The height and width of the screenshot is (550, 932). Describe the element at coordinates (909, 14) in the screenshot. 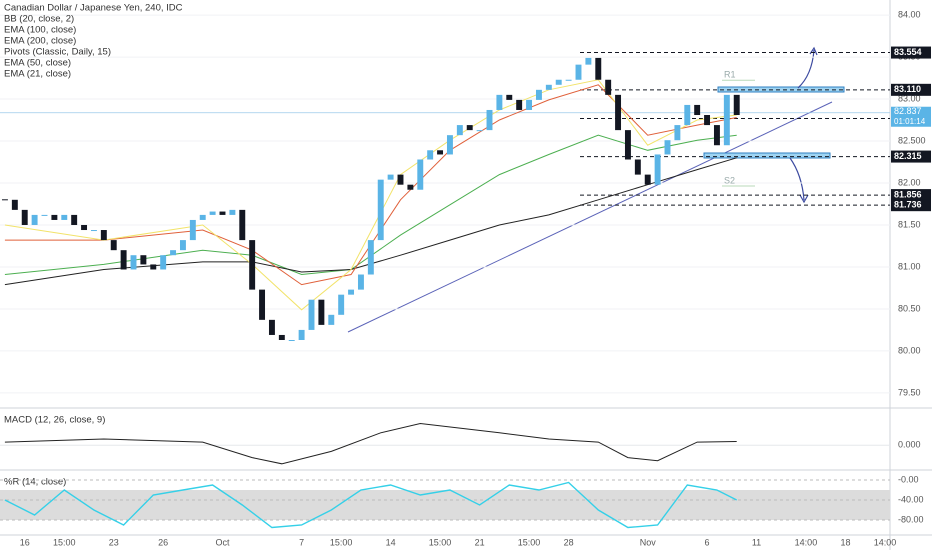

I see `y-tick-label: 84.00` at that location.